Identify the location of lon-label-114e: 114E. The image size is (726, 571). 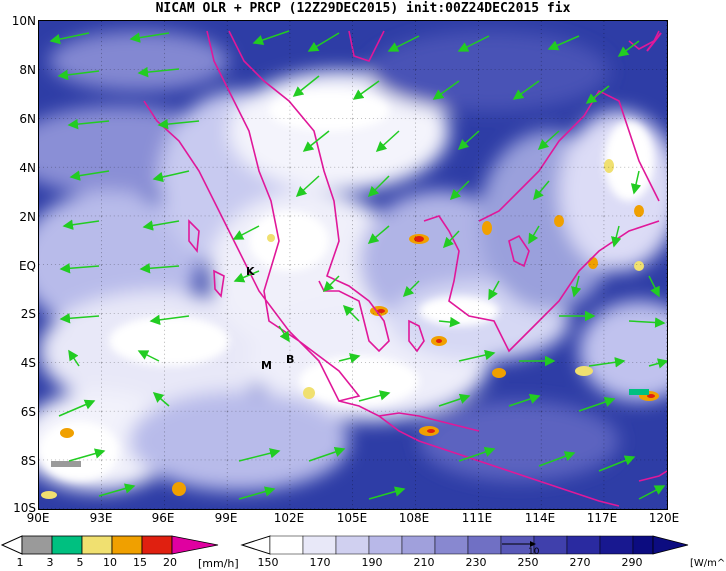
(540, 518).